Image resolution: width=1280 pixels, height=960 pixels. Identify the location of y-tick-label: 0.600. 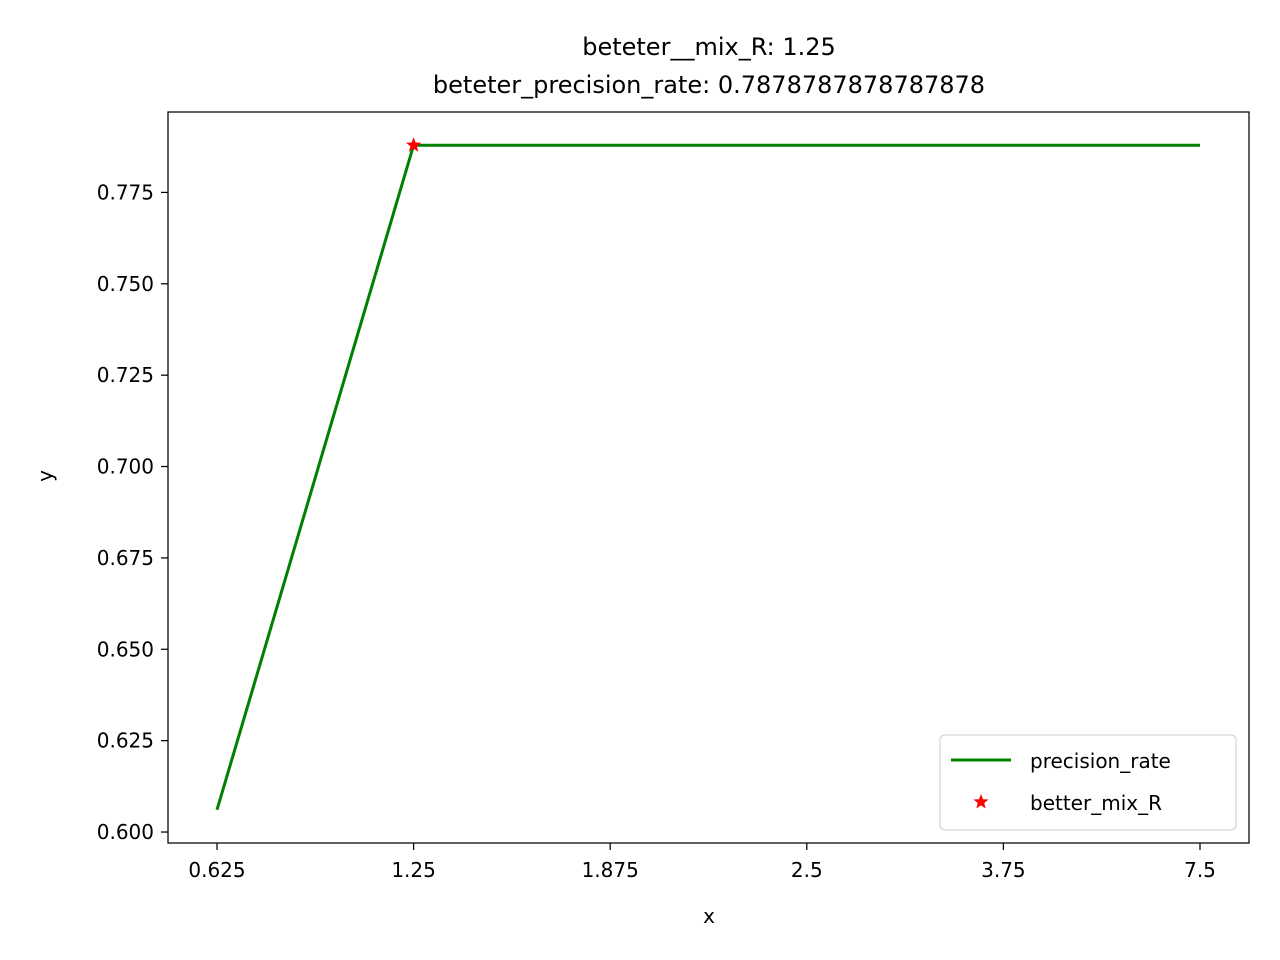
(125, 832).